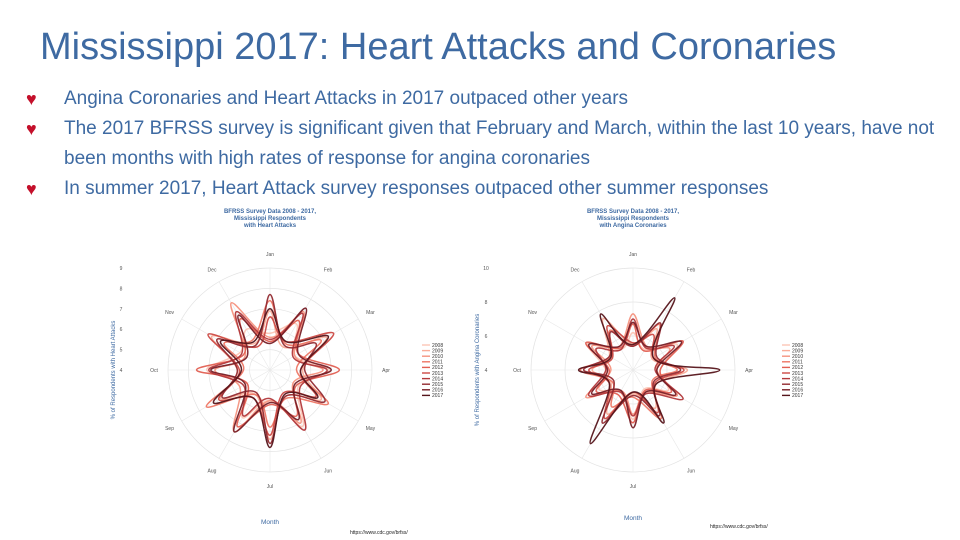 The height and width of the screenshot is (540, 960). What do you see at coordinates (379, 533) in the screenshot?
I see `source-link-heart: https://www.cdc.gov/brfss/` at bounding box center [379, 533].